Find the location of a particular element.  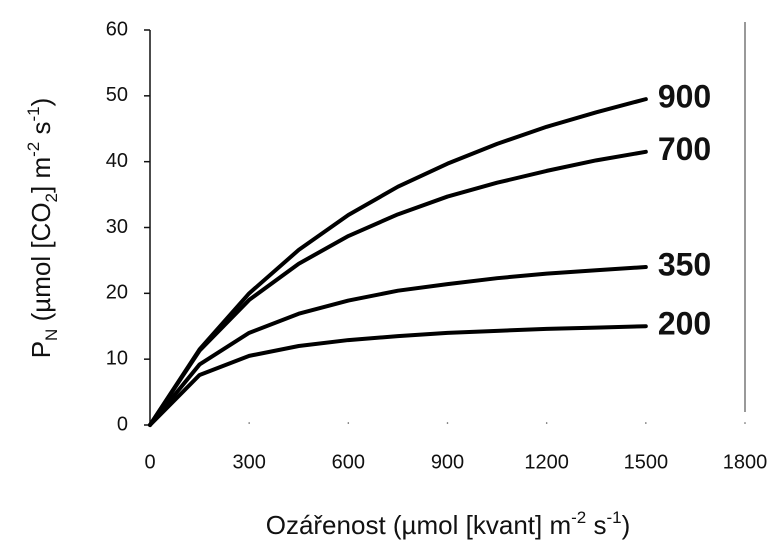

series-label: 700 is located at coordinates (684, 149).